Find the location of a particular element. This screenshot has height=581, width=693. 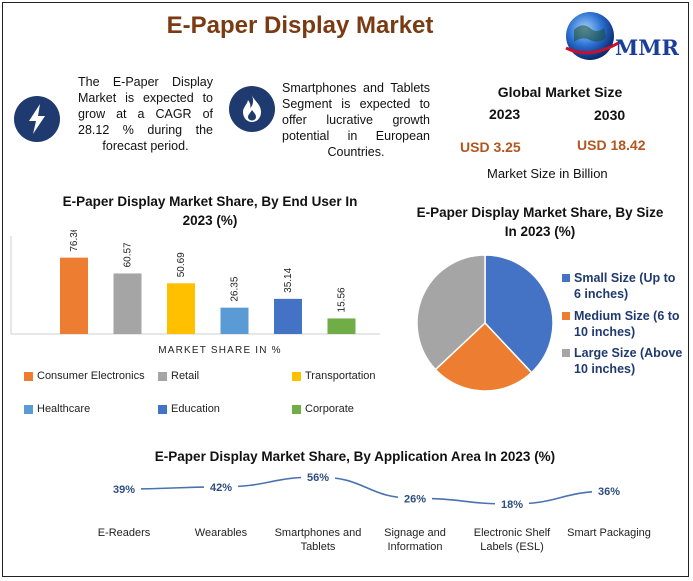

legend-label: Consumer Electronics is located at coordinates (91, 376).